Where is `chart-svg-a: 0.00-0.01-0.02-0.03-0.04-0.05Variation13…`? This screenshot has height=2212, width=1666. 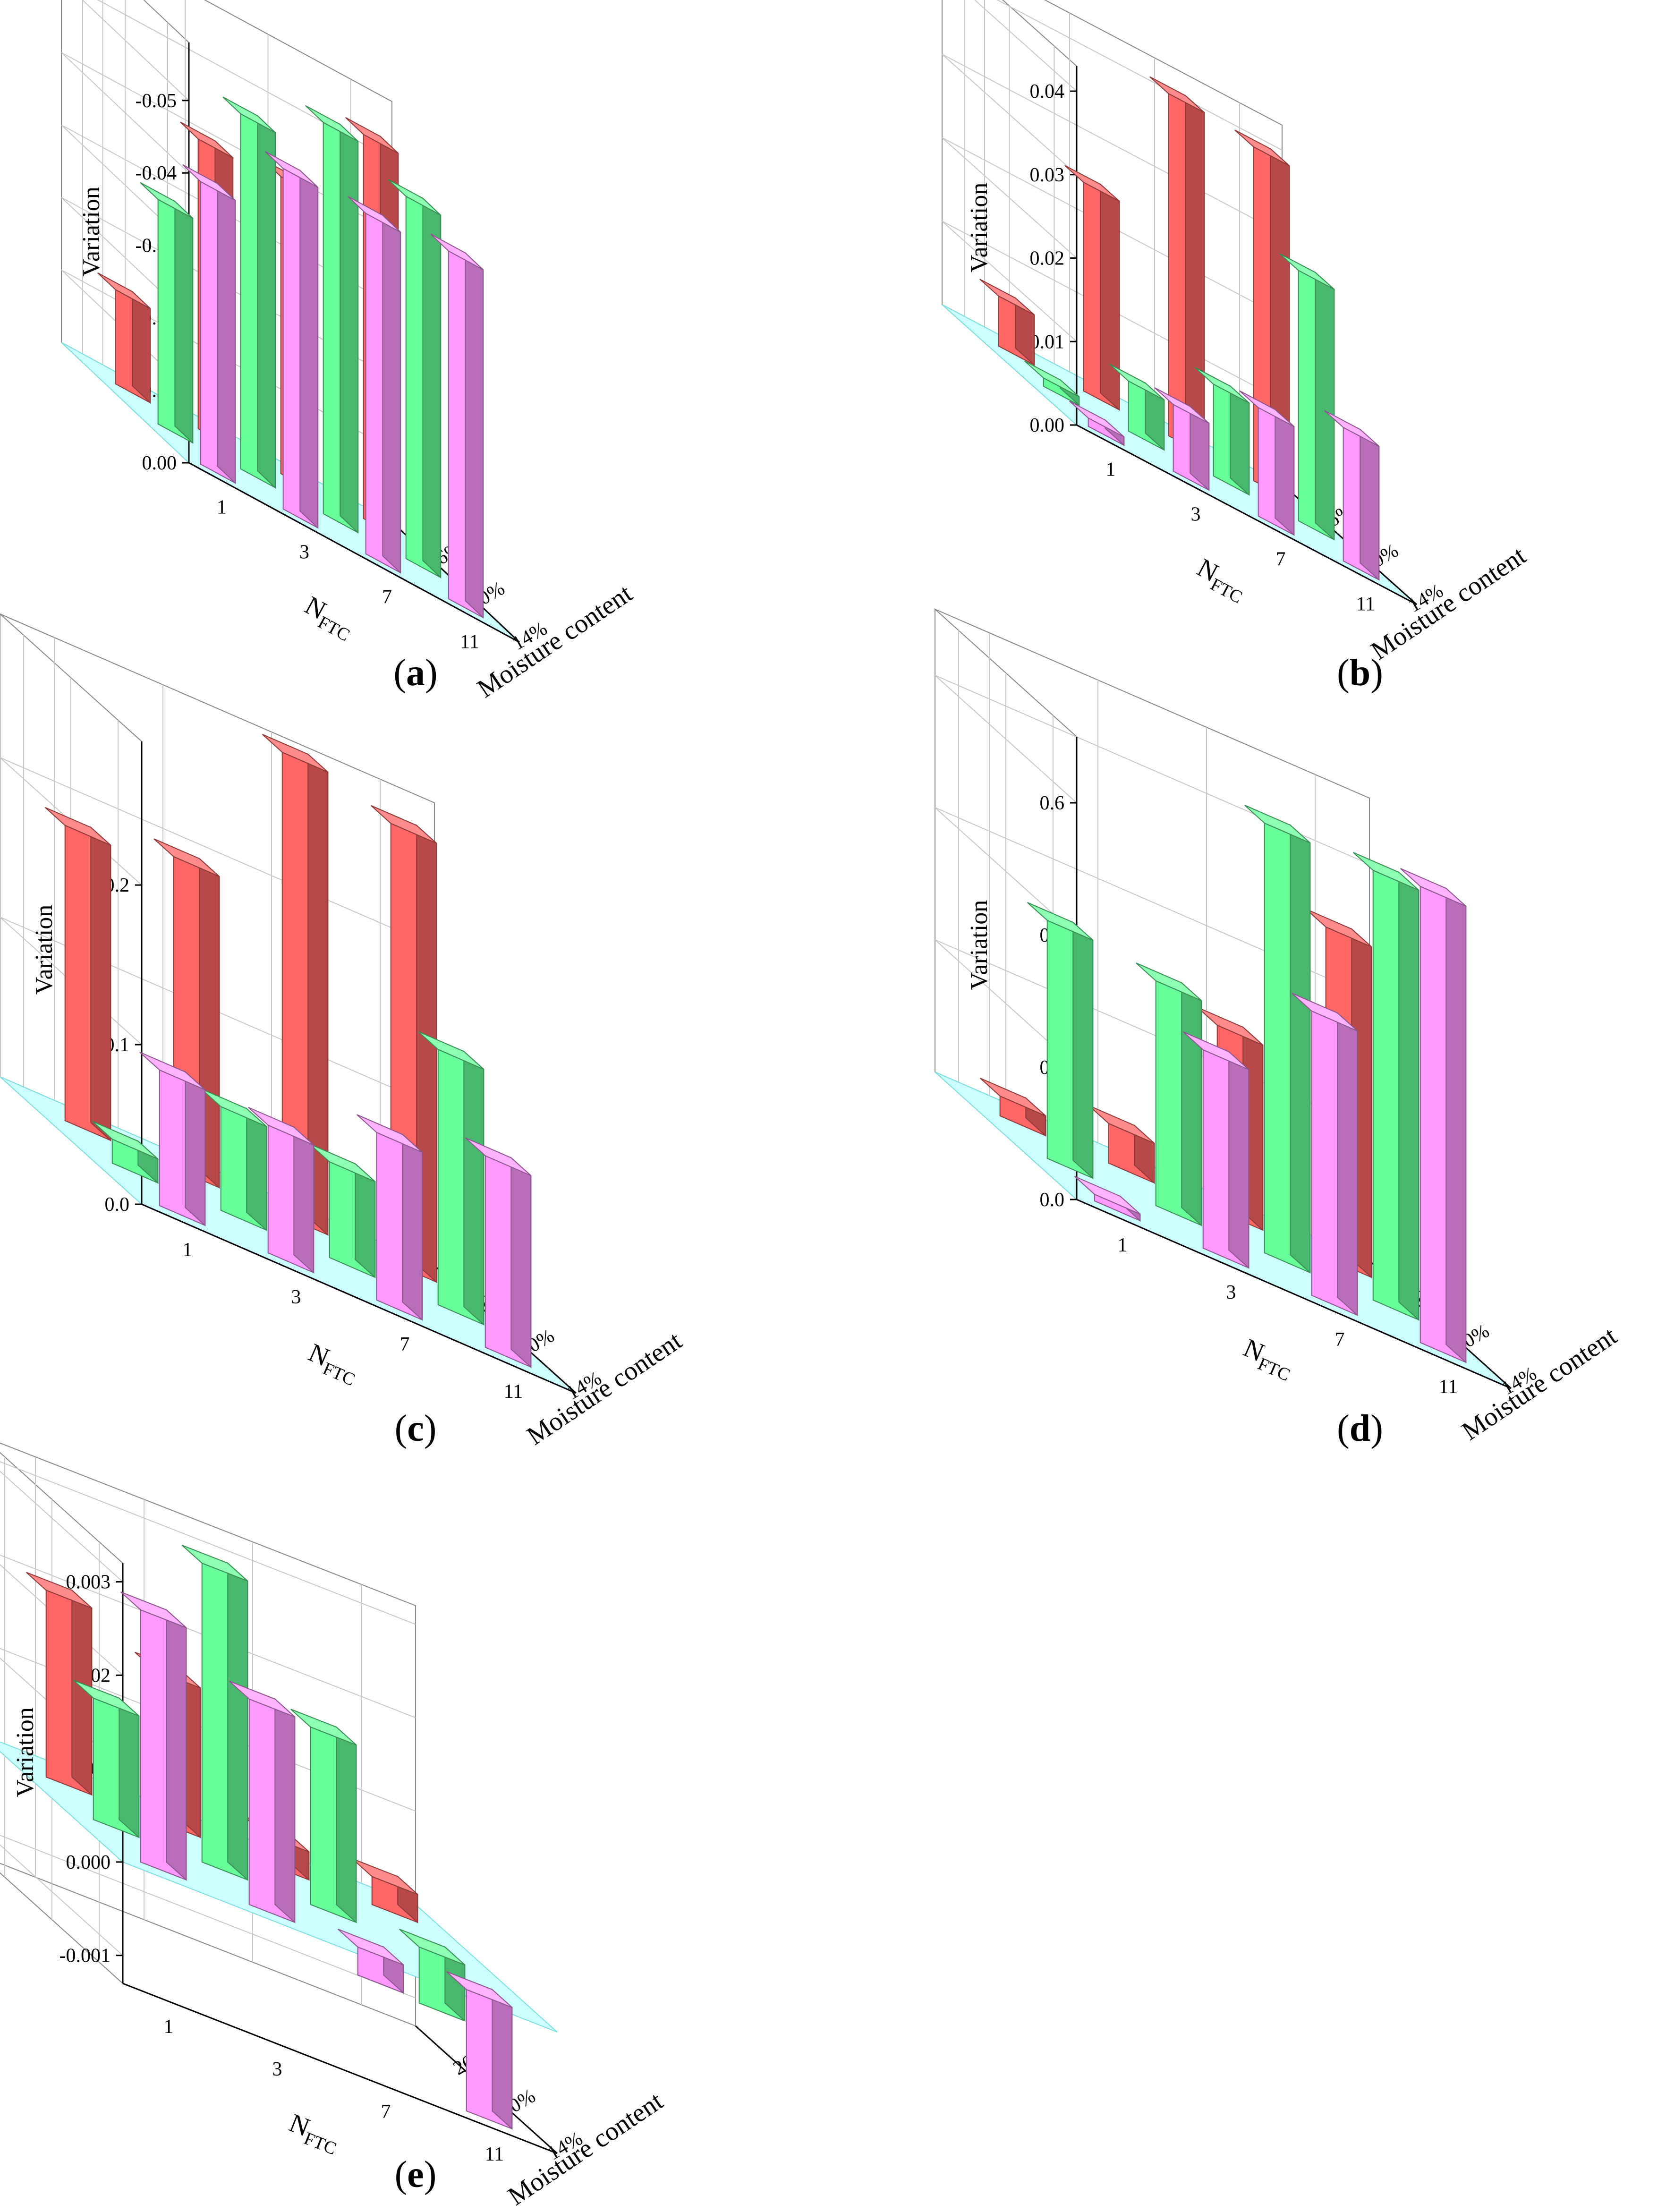 chart-svg-a: 0.00-0.01-0.02-0.03-0.04-0.05Variation13… is located at coordinates (349, 352).